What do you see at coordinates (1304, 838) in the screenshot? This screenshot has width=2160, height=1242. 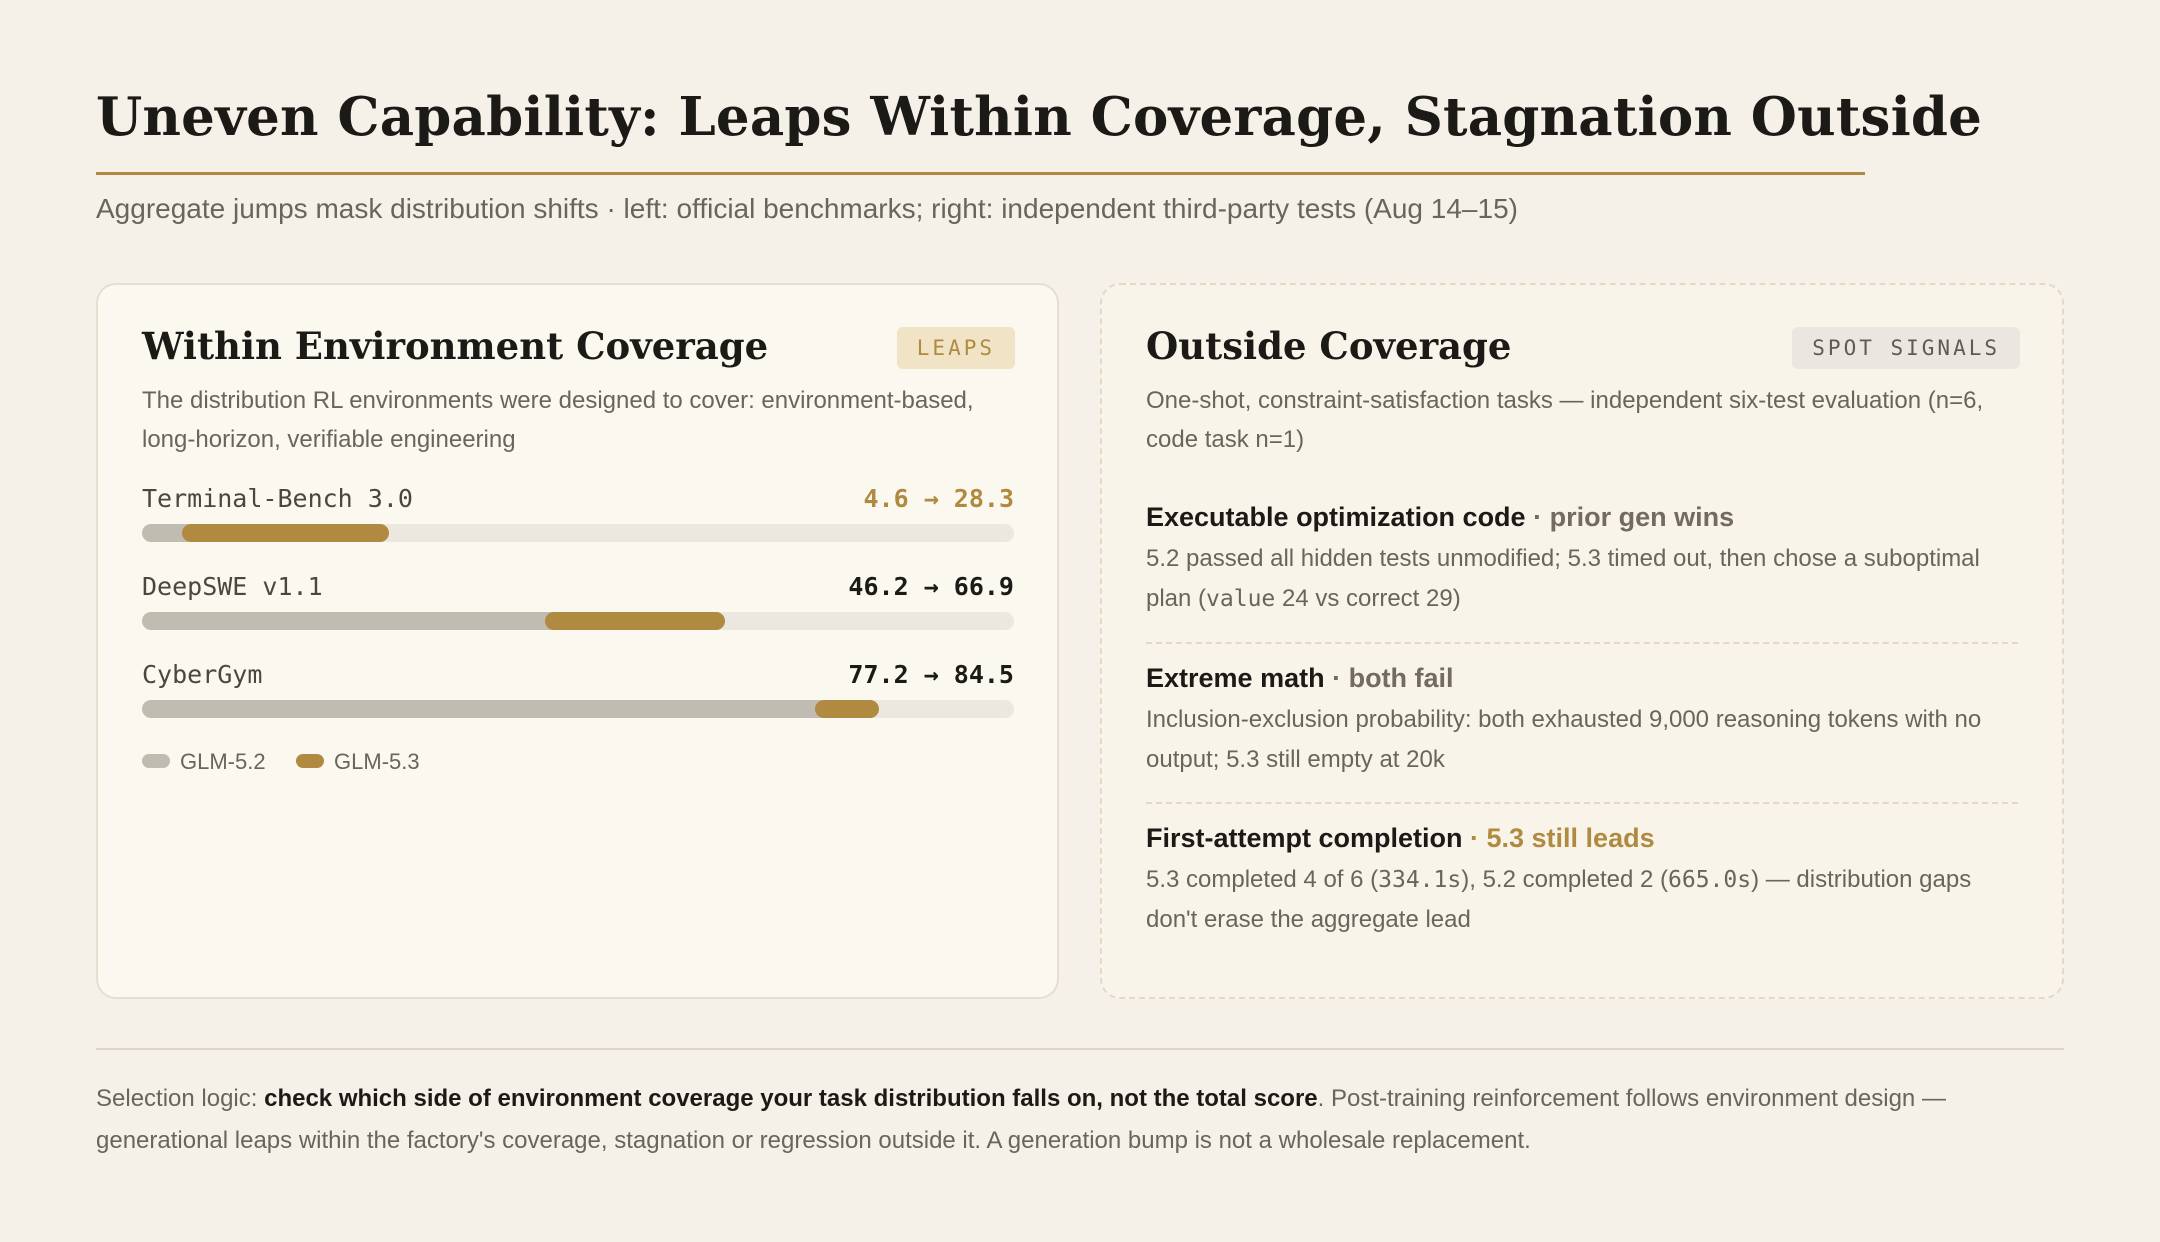 I see `signal-title: First-attempt completion` at bounding box center [1304, 838].